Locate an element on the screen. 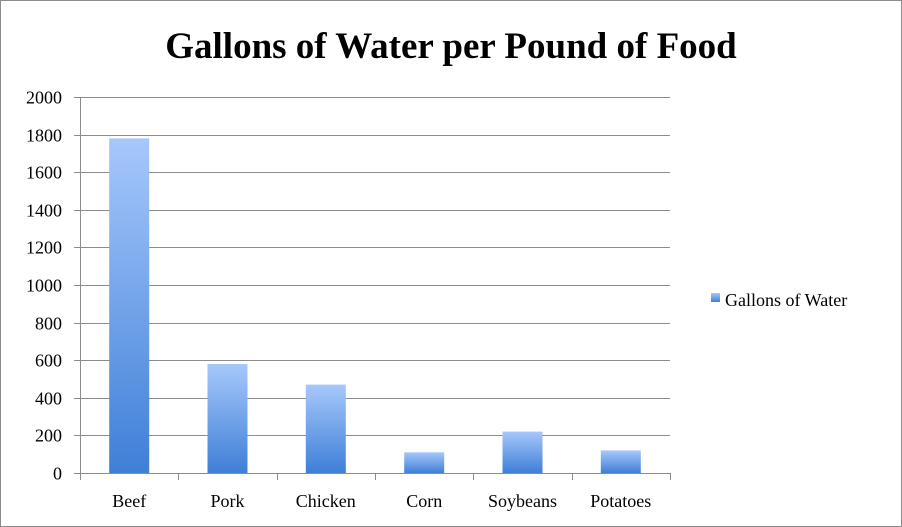  y-tick-label: 1000 is located at coordinates (44, 286).